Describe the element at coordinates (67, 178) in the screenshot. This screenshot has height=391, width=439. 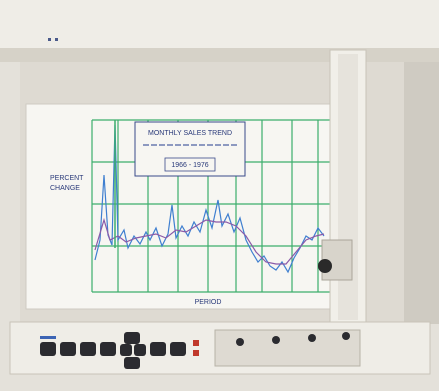
I see `y-axis-label: PERCENT` at that location.